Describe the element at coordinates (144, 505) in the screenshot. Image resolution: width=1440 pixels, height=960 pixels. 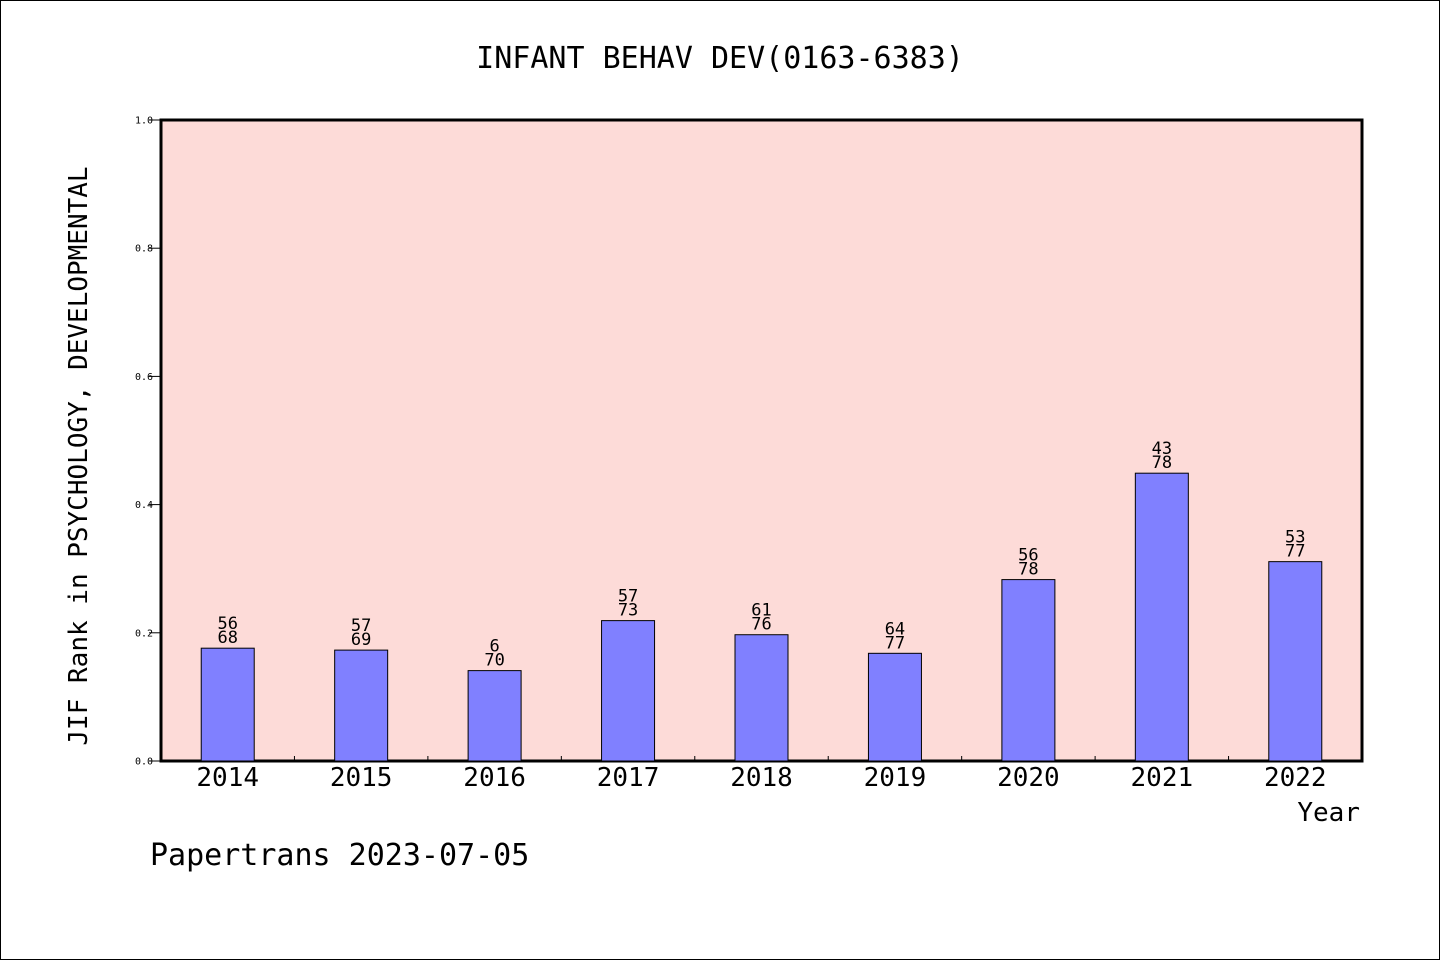
I see `y-tick-label: 0.4` at that location.